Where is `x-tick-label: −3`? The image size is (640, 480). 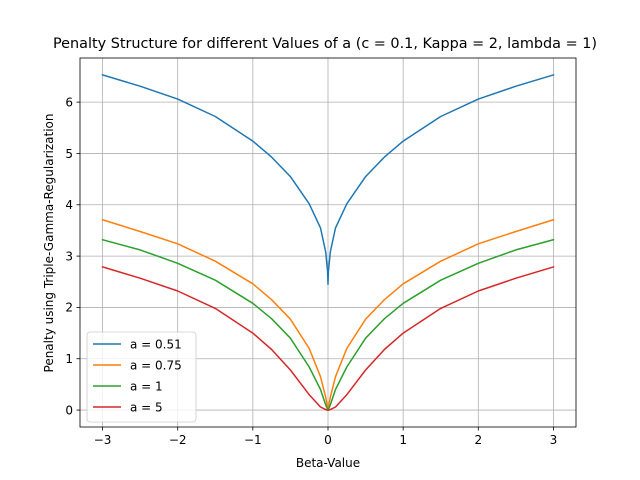
x-tick-label: −3 is located at coordinates (103, 440).